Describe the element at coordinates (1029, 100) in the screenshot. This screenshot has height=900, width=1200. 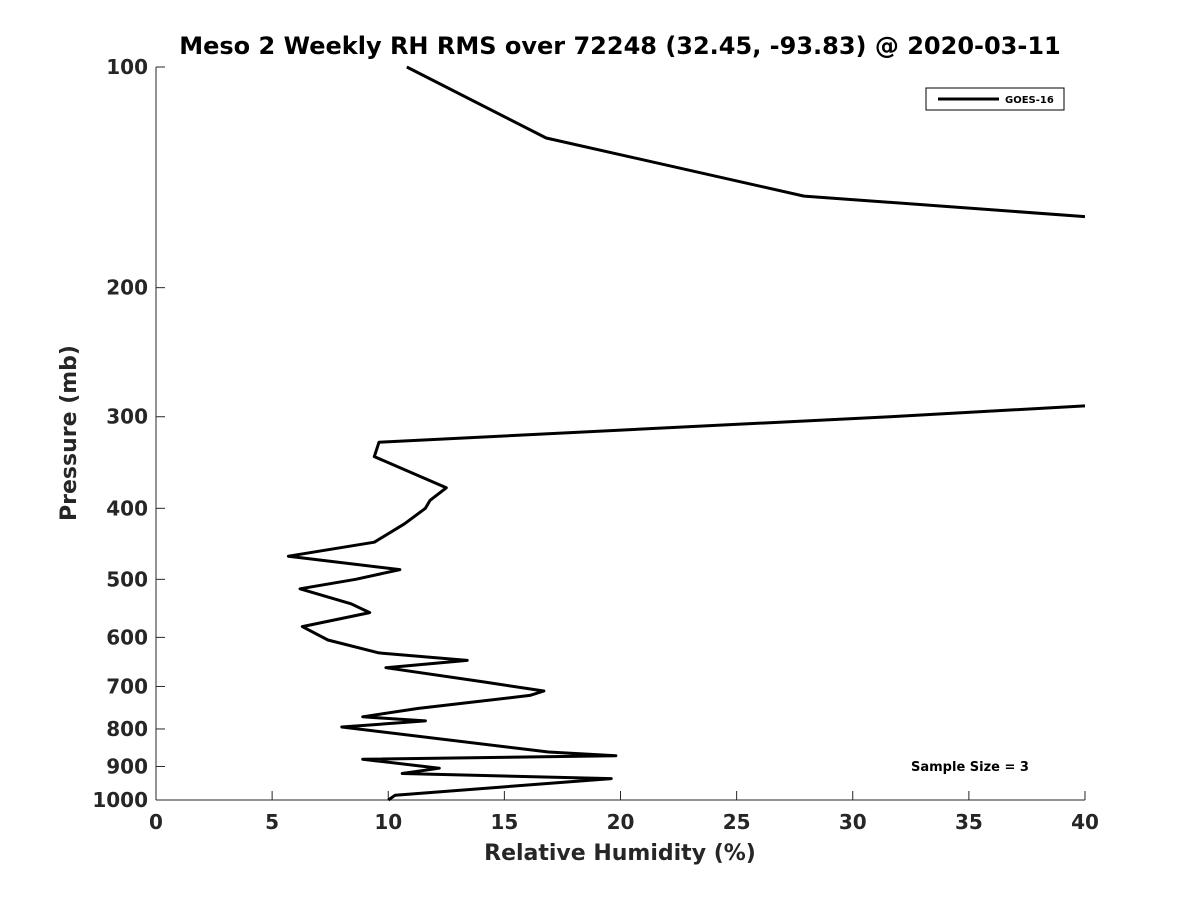
I see `legend-label-goes-16: GOES-16` at that location.